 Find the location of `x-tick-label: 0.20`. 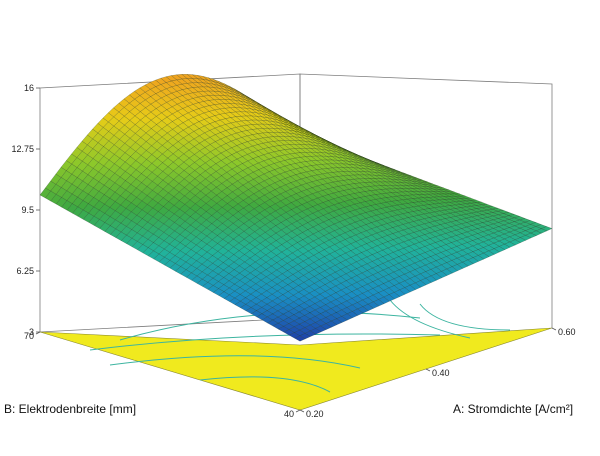

x-tick-label: 0.20 is located at coordinates (315, 414).